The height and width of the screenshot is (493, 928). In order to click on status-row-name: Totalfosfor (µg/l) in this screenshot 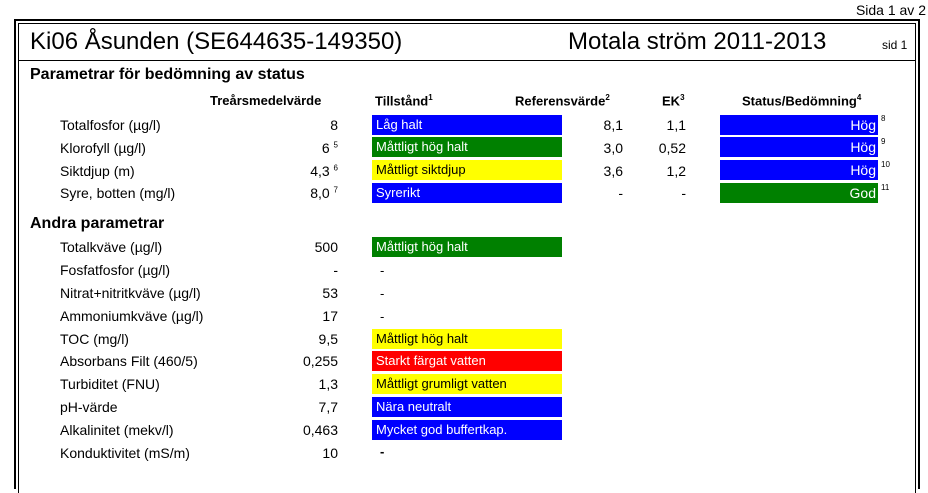, I will do `click(110, 125)`.